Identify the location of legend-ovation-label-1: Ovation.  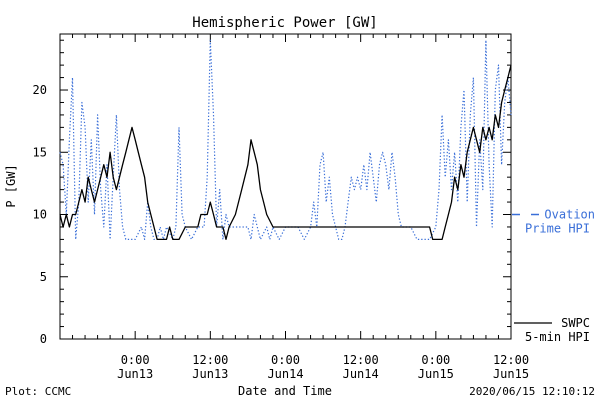
(569, 215).